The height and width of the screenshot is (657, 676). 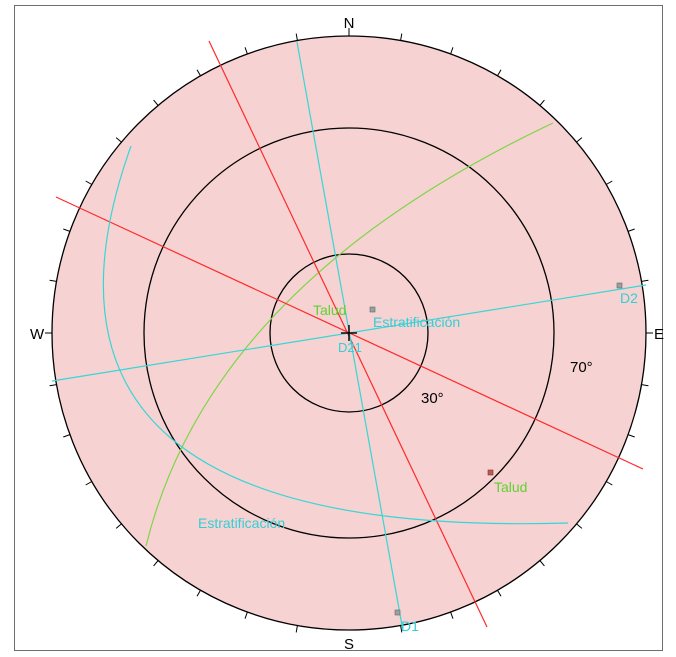 I want to click on talud-center-label: Talud, so click(x=329, y=310).